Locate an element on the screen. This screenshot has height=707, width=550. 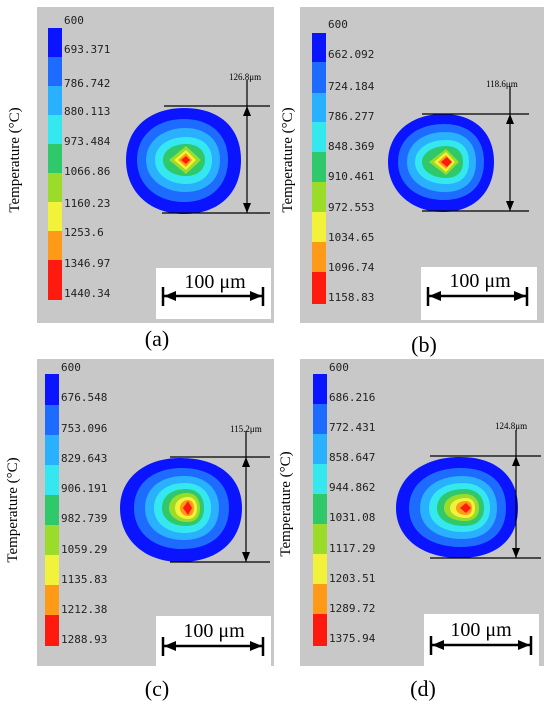
panel-label: (b) is located at coordinates (424, 344).